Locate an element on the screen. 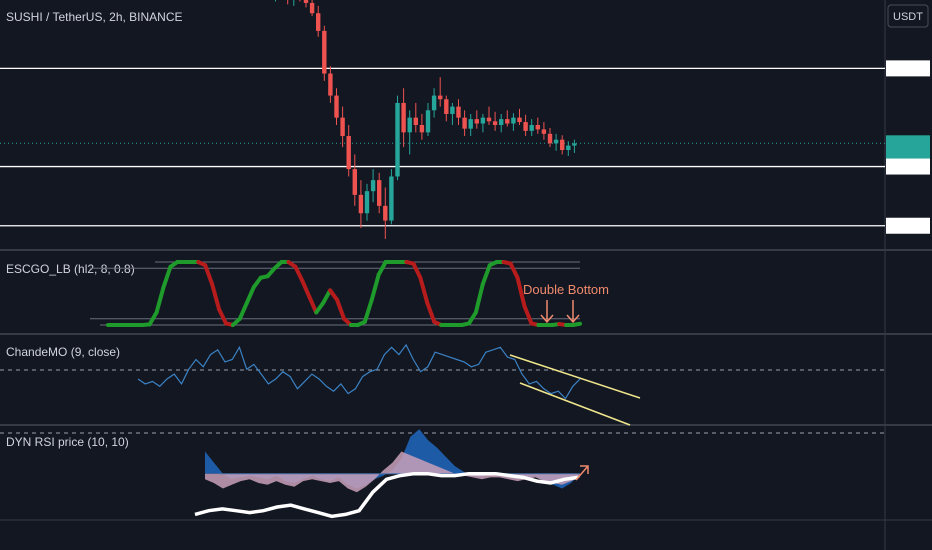  up-arrow-icon is located at coordinates (582, 473).